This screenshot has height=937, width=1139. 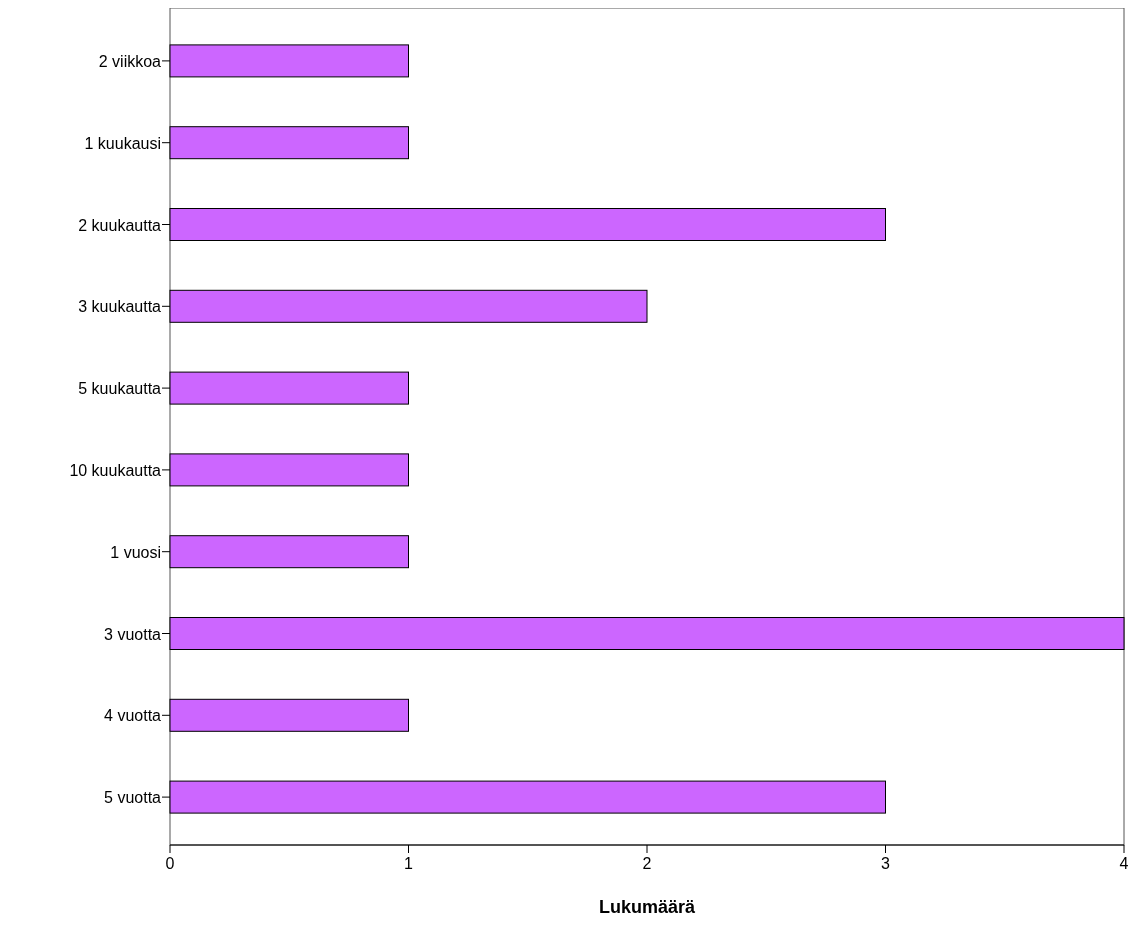 I want to click on y-tick-label: 3 vuotta, so click(x=133, y=634).